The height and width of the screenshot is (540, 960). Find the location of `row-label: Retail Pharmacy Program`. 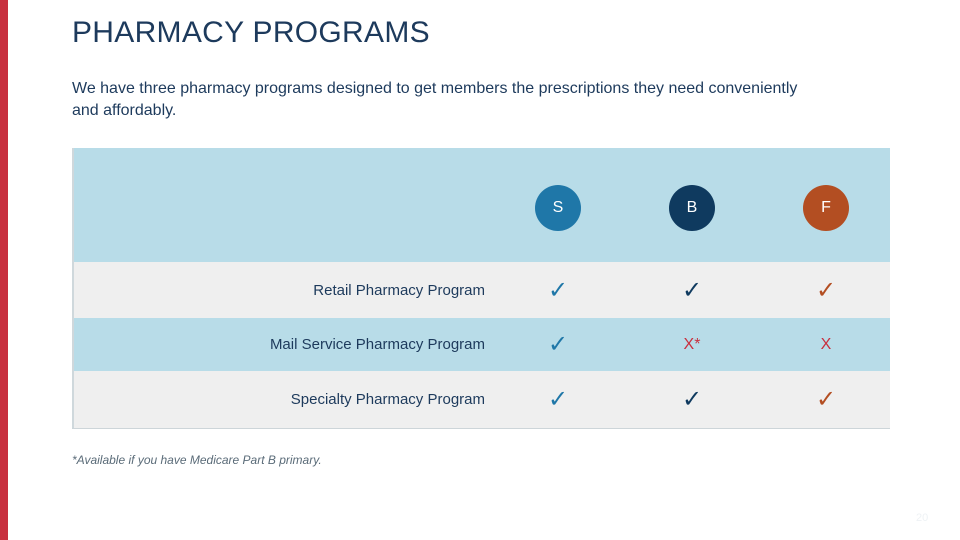

row-label: Retail Pharmacy Program is located at coordinates (399, 290).